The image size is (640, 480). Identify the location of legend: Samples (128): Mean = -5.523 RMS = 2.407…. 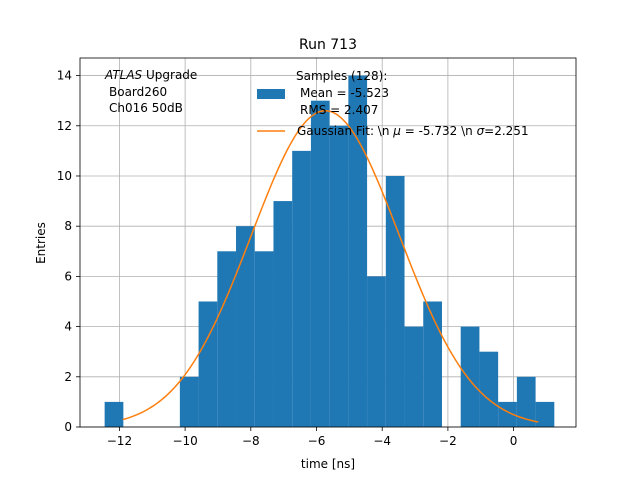
(393, 103).